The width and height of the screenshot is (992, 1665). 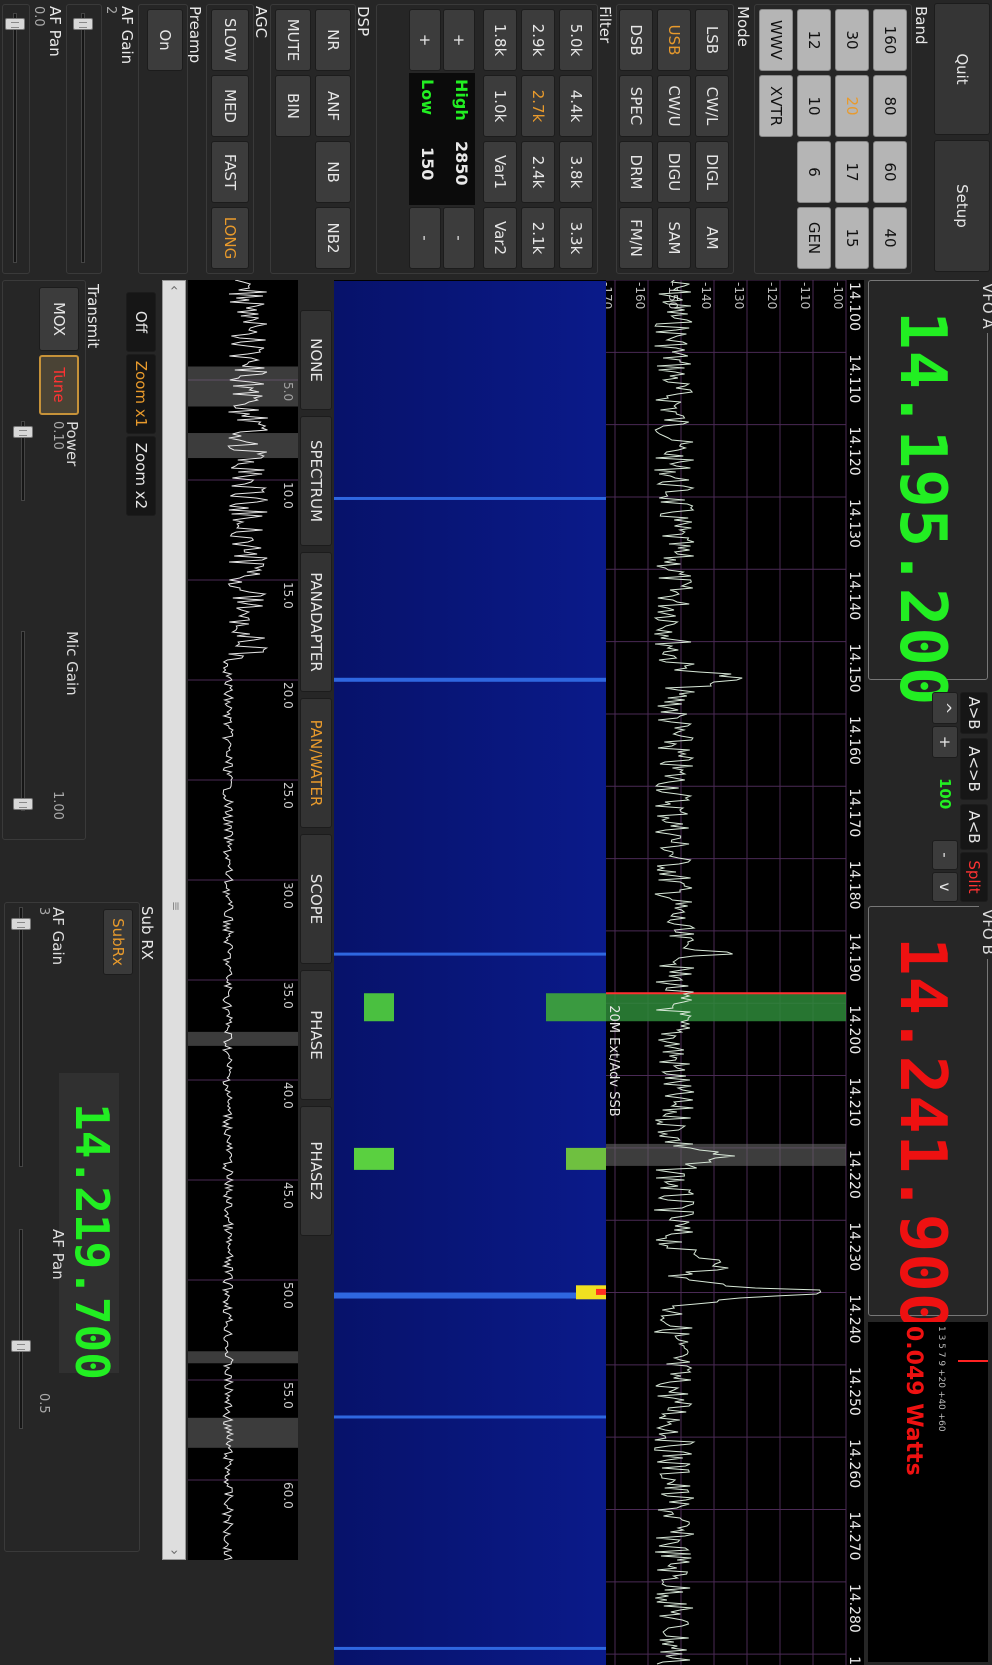 What do you see at coordinates (425, 40) in the screenshot?
I see `filter-low-plus-button: +` at bounding box center [425, 40].